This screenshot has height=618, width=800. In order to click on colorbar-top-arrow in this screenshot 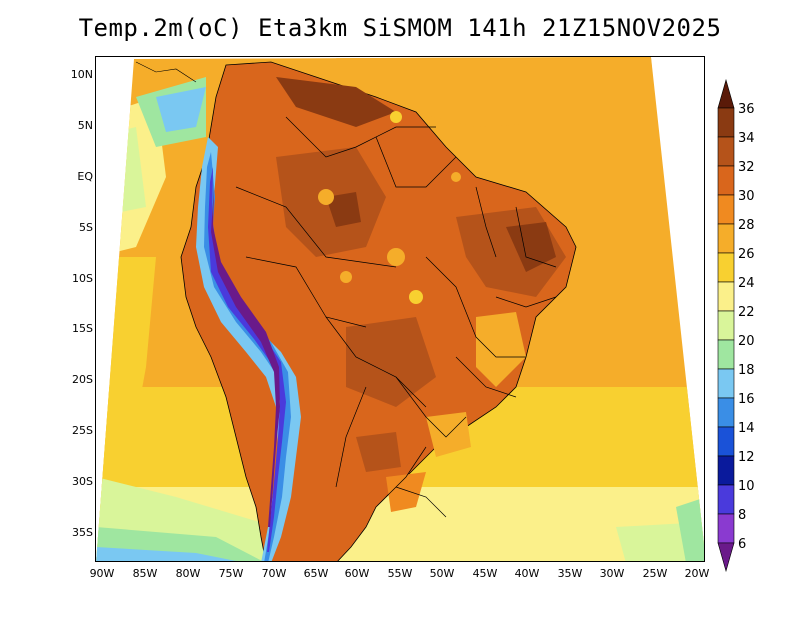, I will do `click(726, 93)`.